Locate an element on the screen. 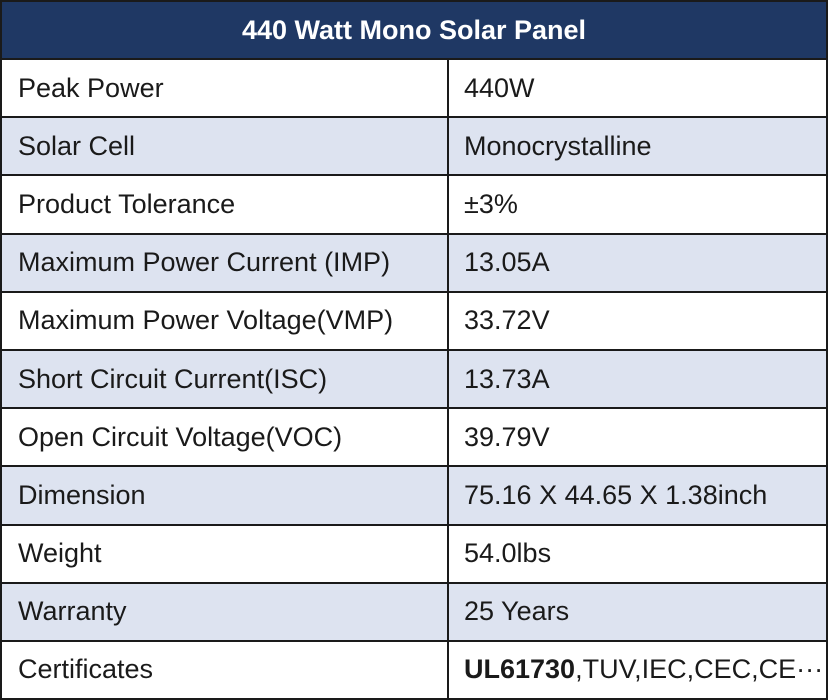 The width and height of the screenshot is (828, 700). row-label: Certificates is located at coordinates (225, 670).